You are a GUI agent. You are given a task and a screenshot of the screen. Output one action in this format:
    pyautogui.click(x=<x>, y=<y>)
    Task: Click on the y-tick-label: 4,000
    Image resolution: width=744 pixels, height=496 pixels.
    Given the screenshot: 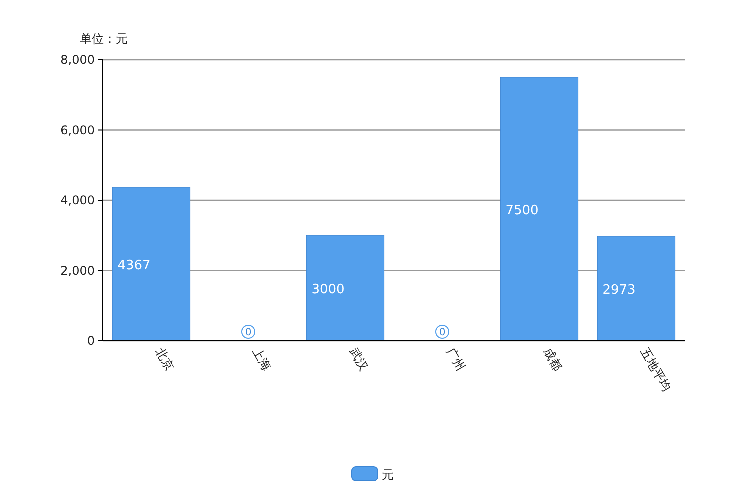 What is the action you would take?
    pyautogui.click(x=77, y=201)
    